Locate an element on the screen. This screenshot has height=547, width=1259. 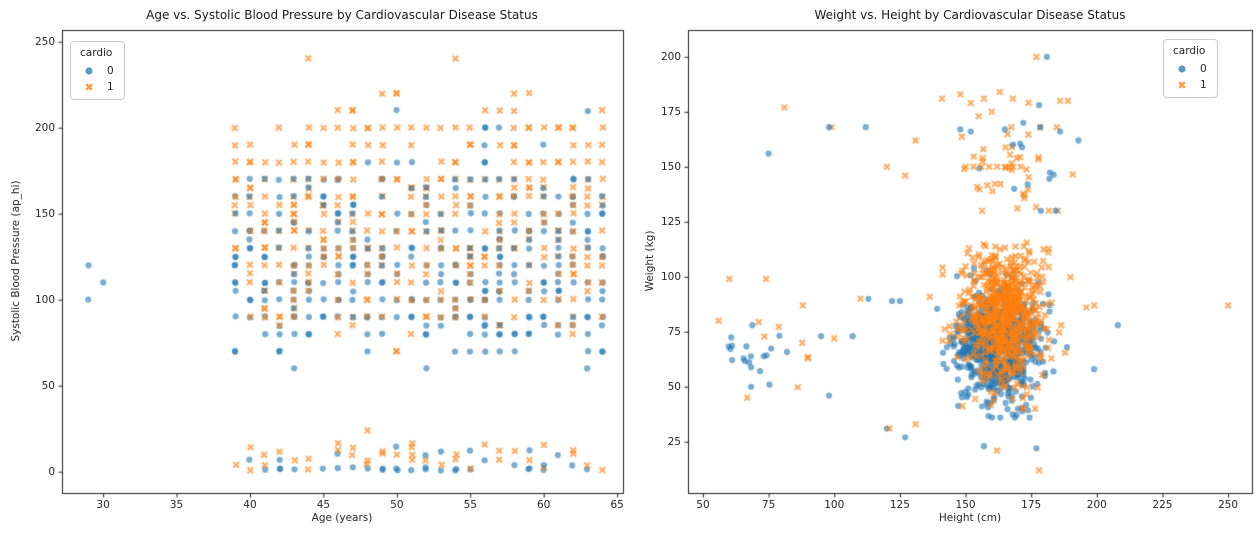
right-y-axis-label: Weight (kg) is located at coordinates (650, 261).